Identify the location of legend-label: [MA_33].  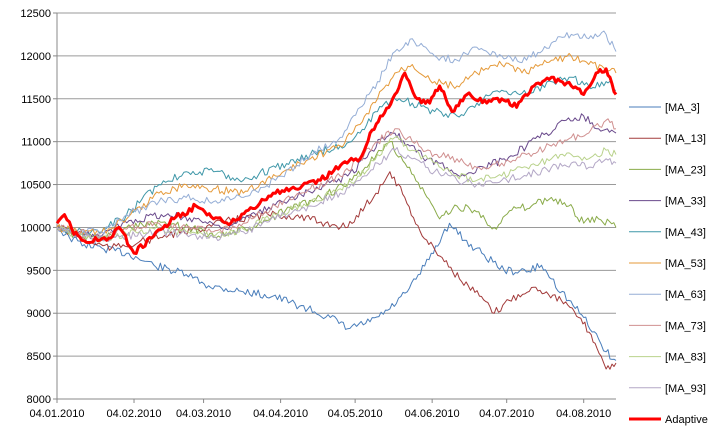
(685, 202).